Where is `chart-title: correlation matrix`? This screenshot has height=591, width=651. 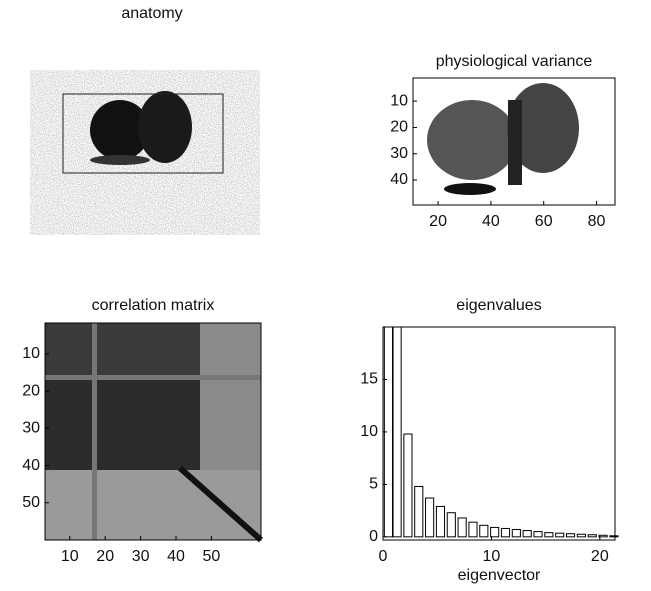
chart-title: correlation matrix is located at coordinates (153, 305).